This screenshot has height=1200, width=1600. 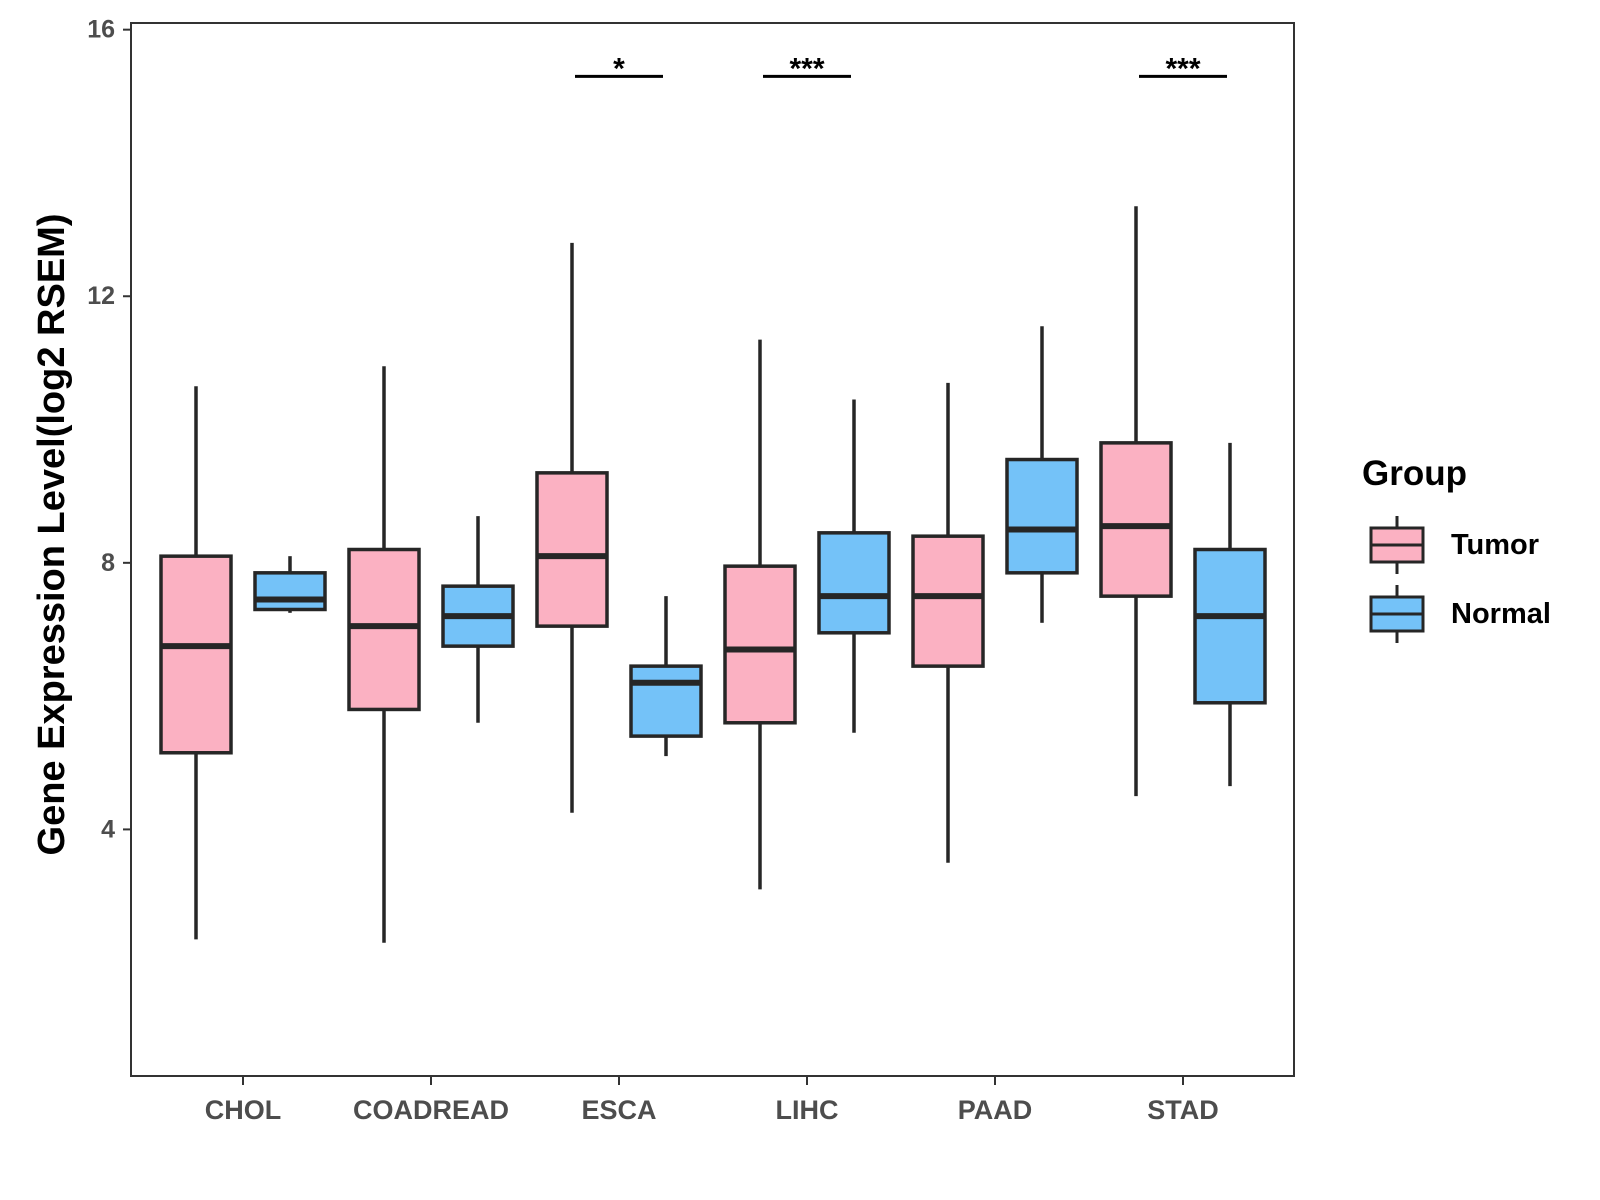 I want to click on significance-lihc: ***, so click(x=807, y=68).